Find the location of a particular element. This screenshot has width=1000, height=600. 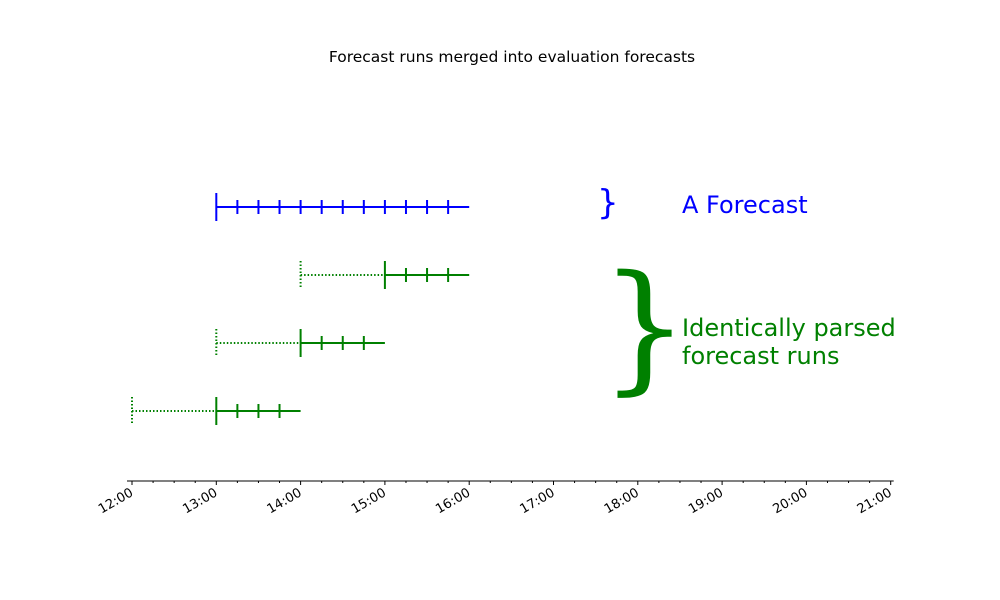

evaluation-brace: } is located at coordinates (608, 203).